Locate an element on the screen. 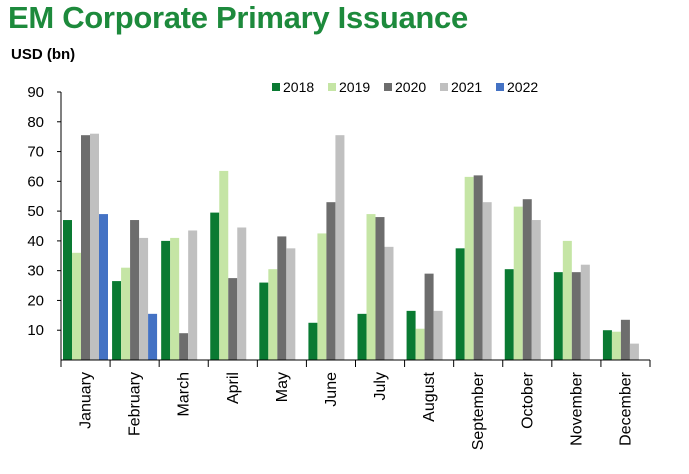 This screenshot has width=689, height=474. y-axis-unit-label: USD (bn) is located at coordinates (43, 54).